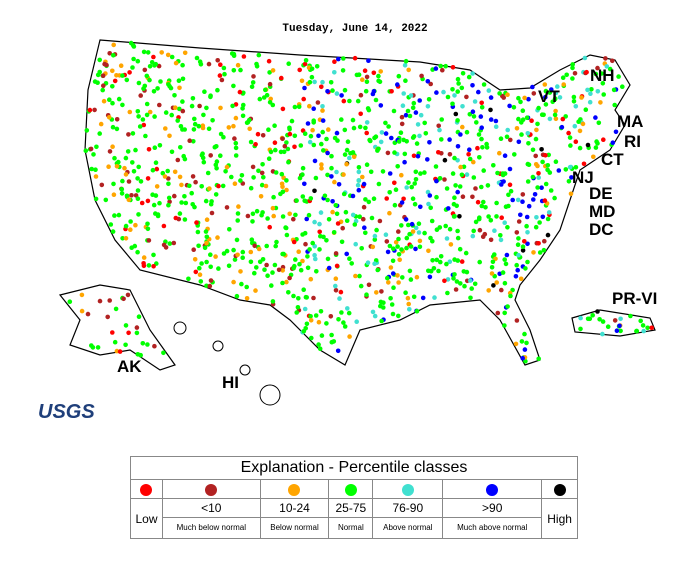 The height and width of the screenshot is (570, 696). What do you see at coordinates (351, 508) in the screenshot?
I see `legend-label: 25-75` at bounding box center [351, 508].